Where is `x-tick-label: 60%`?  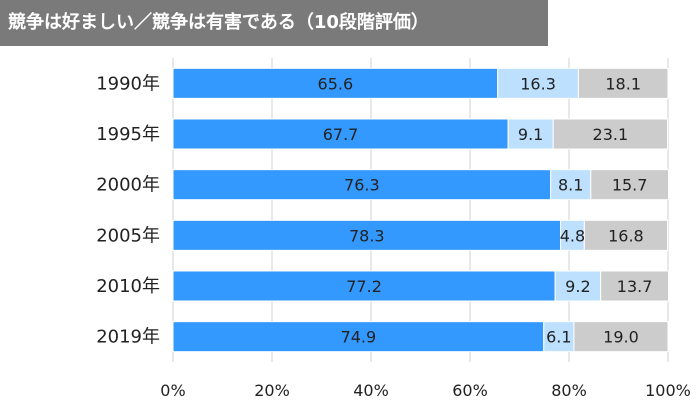 x-tick-label: 60% is located at coordinates (470, 390).